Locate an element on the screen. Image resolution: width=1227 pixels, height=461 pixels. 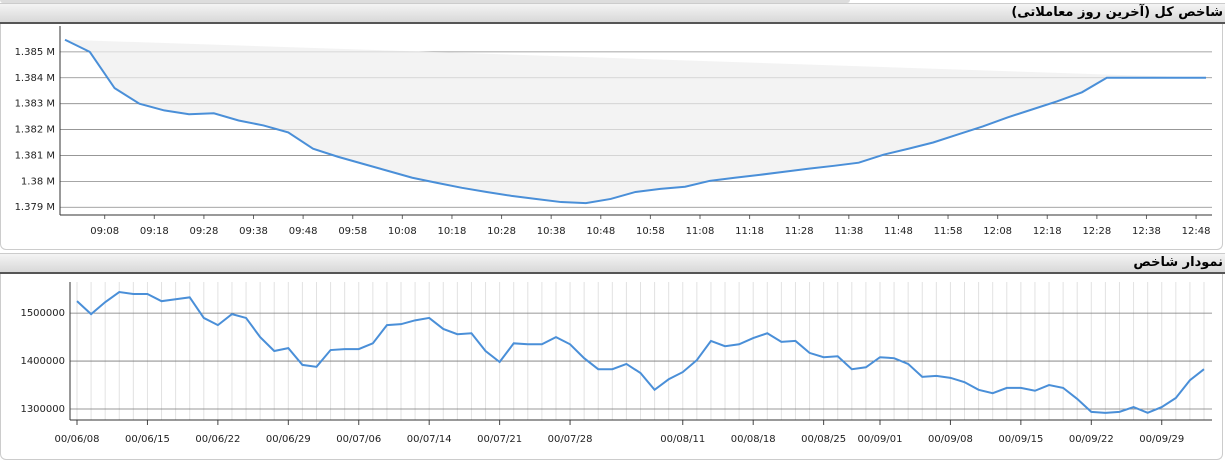
x-tick-label: 00/07/21 is located at coordinates (499, 439).